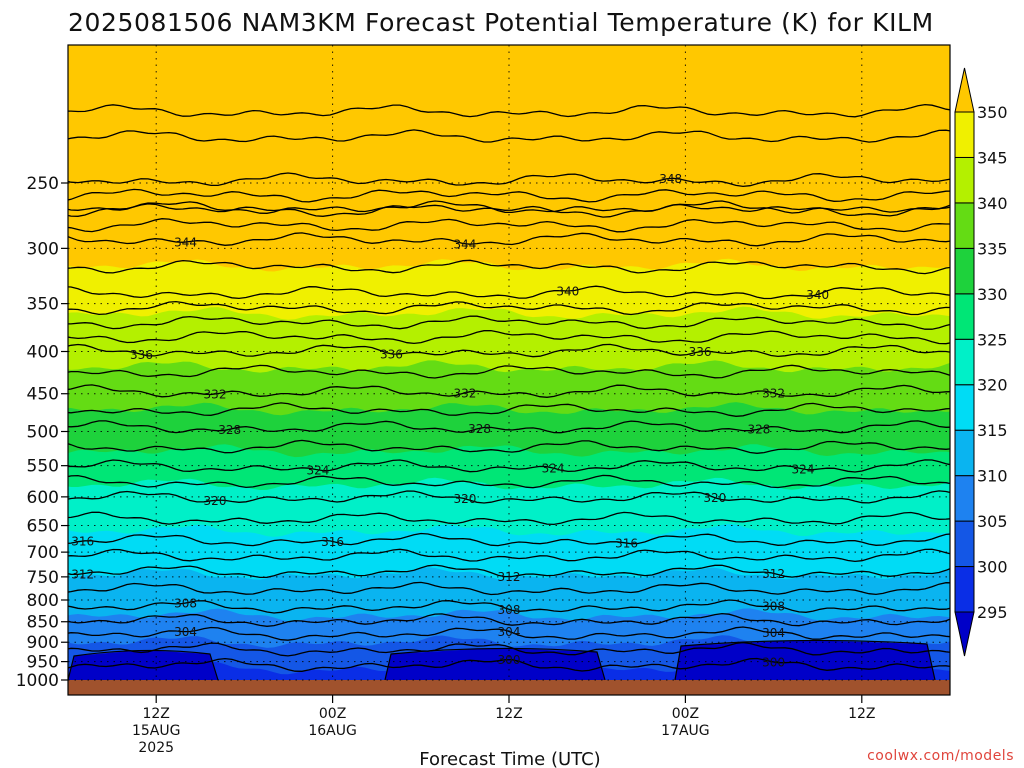 The image size is (1024, 768). What do you see at coordinates (43, 305) in the screenshot?
I see `y-tick-label: 350` at bounding box center [43, 305].